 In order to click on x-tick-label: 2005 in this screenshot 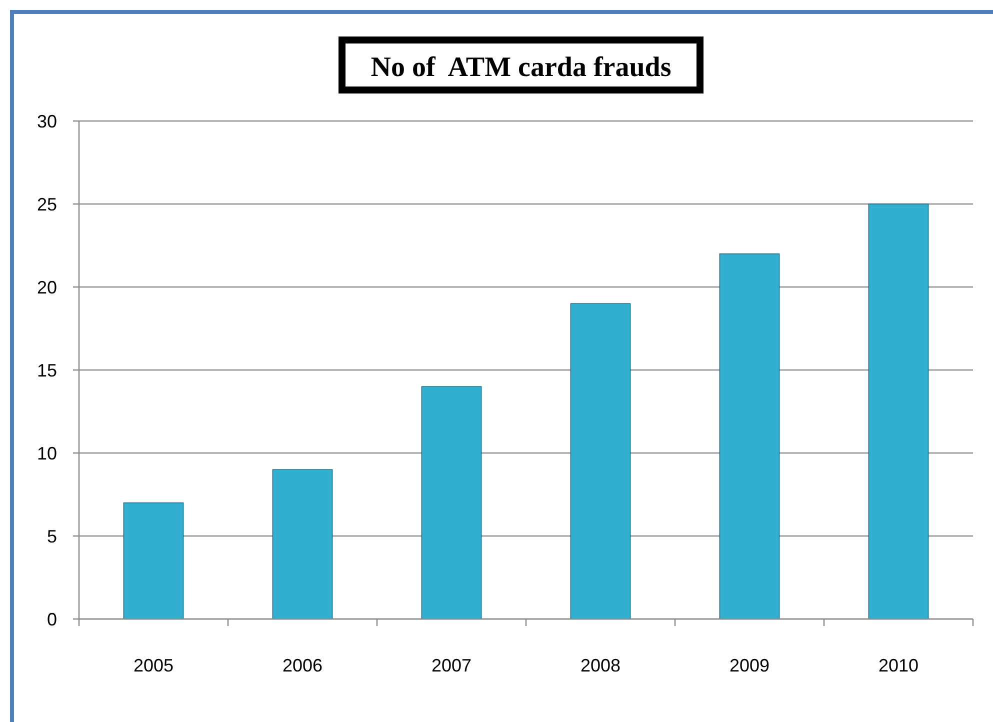, I will do `click(153, 665)`.